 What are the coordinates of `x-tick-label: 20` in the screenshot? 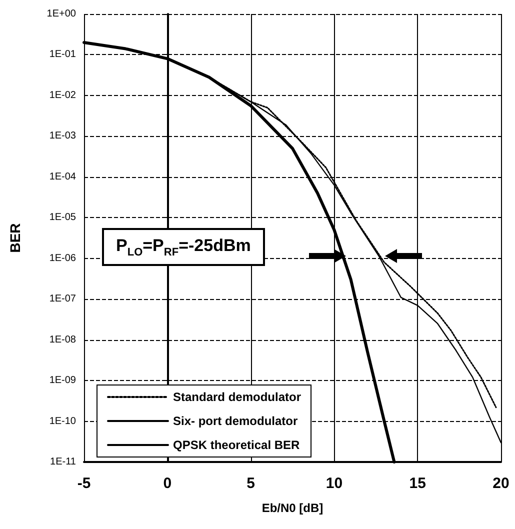 It's located at (501, 483).